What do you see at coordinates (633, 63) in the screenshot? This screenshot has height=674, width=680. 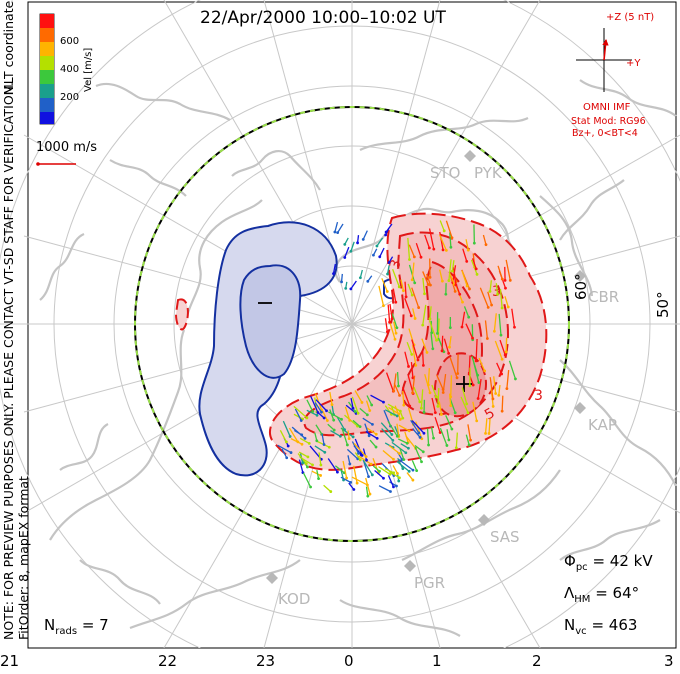 I see `imf-y-label: +Y` at bounding box center [633, 63].